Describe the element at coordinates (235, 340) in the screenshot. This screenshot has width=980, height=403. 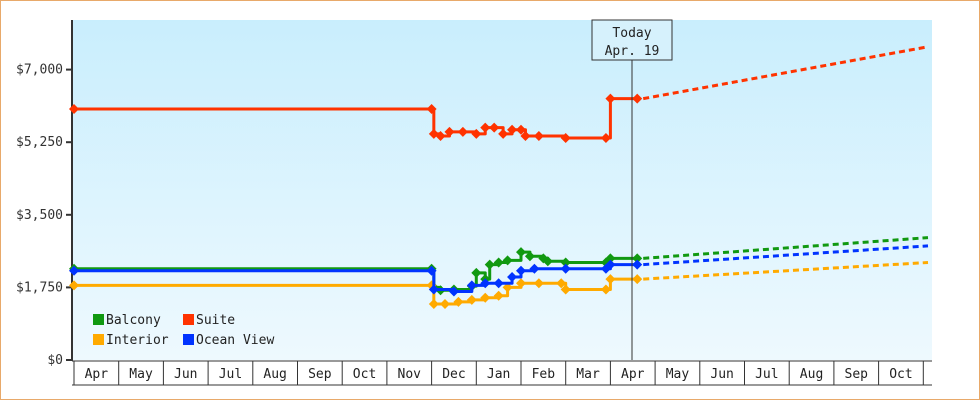
I see `legend-label: Ocean View` at that location.